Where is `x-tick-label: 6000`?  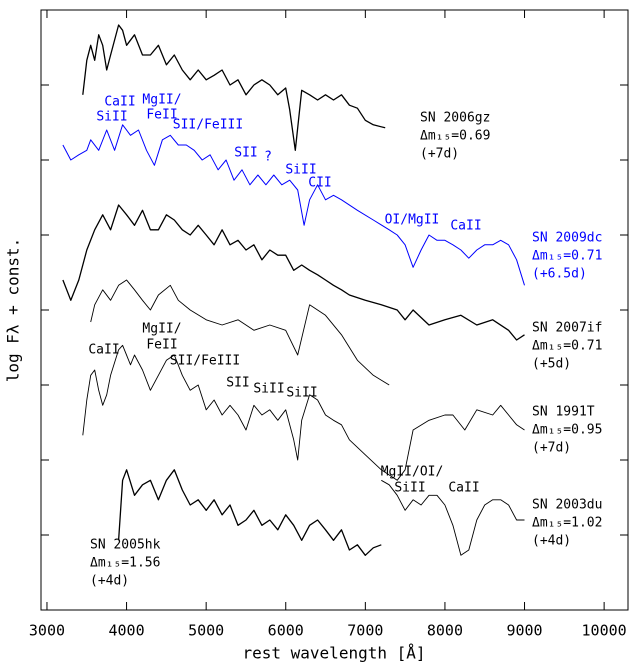
x-tick-label: 6000 is located at coordinates (286, 631).